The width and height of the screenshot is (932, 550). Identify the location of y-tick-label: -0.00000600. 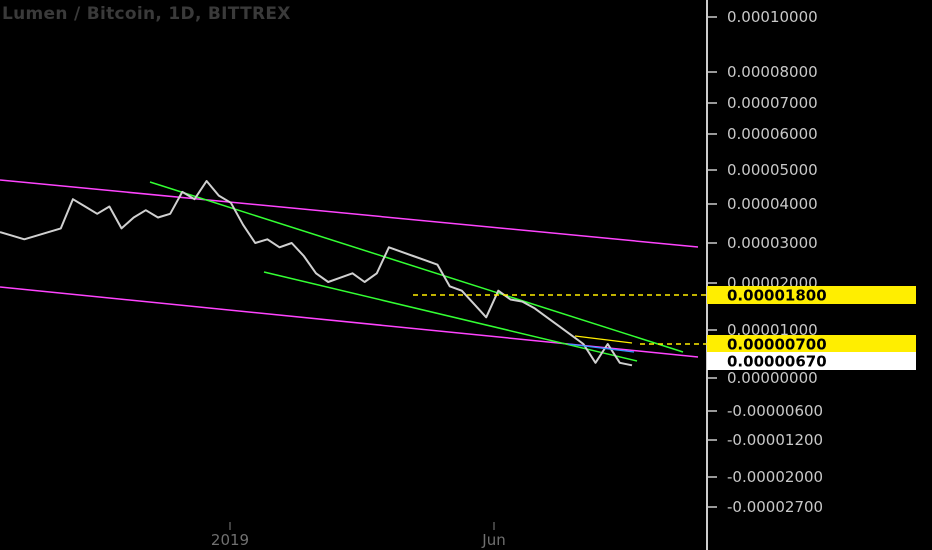
(775, 411).